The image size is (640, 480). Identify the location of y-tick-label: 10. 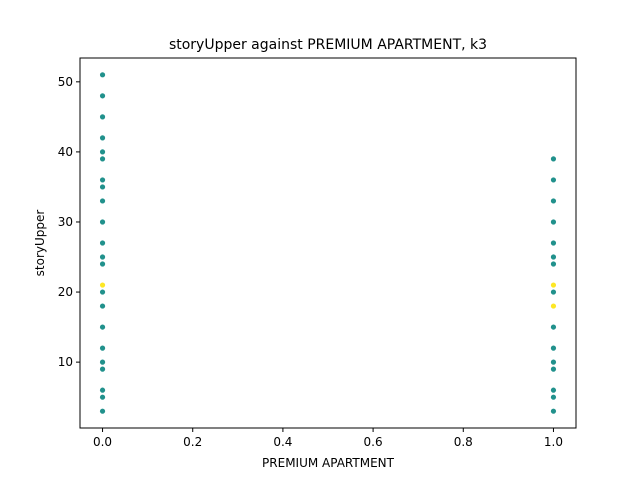
(65, 362).